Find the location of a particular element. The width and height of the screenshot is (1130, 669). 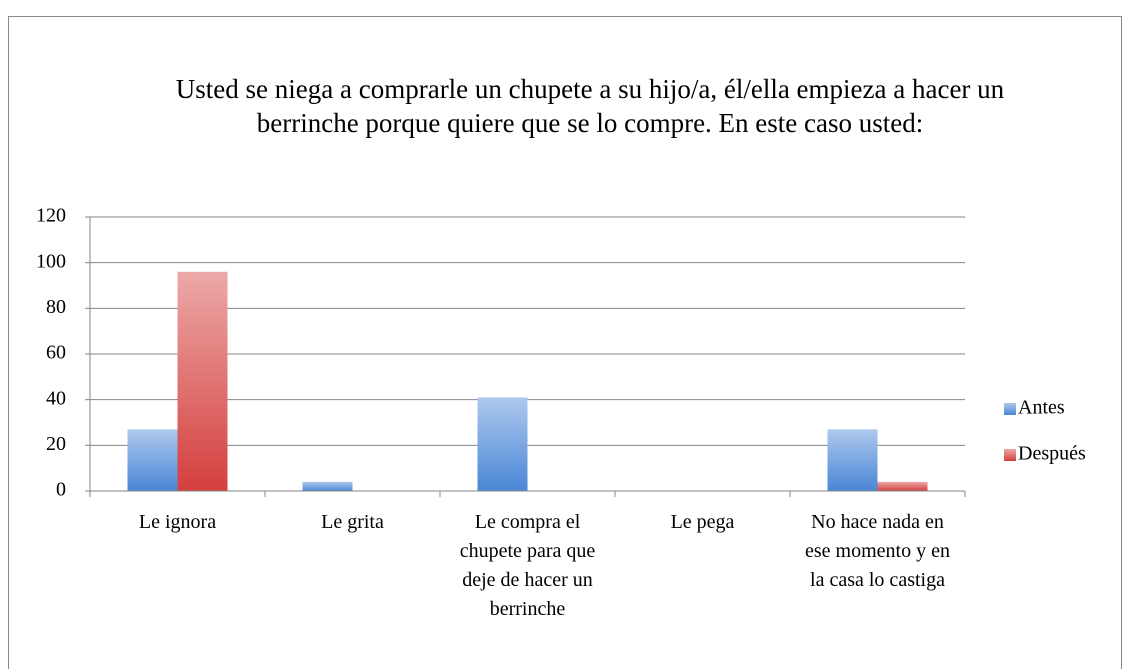

x-tick-label: Le ignora is located at coordinates (177, 522).